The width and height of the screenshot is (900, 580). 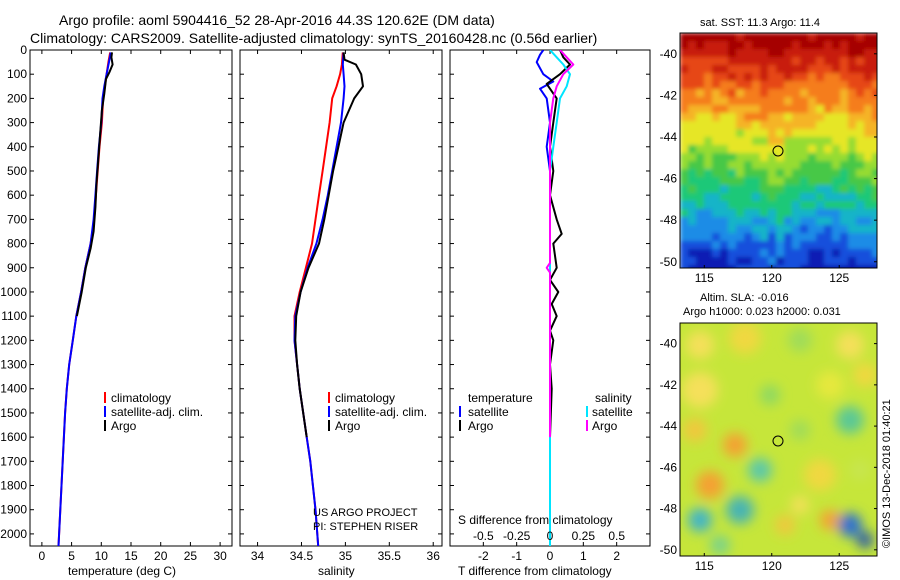 What do you see at coordinates (329, 425) in the screenshot?
I see `legend-swatch-argo` at bounding box center [329, 425].